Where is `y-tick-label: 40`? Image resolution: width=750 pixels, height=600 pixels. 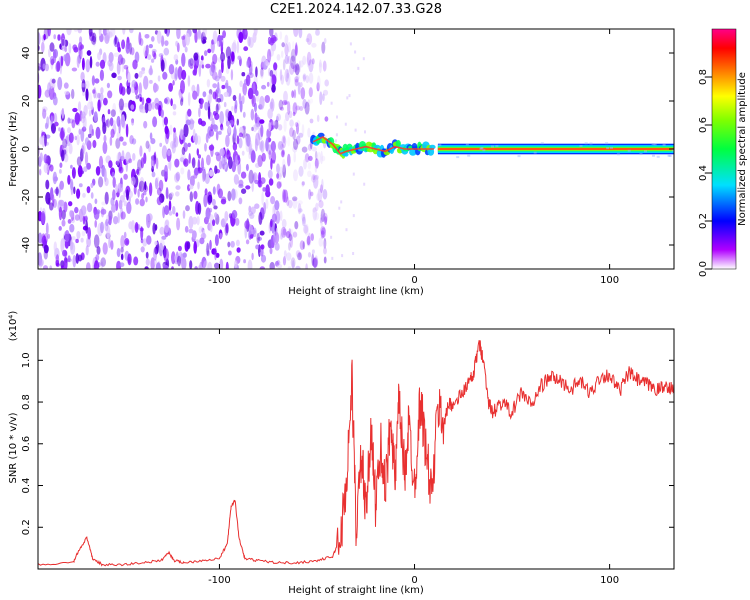 y-tick-label: 40 is located at coordinates (26, 53).